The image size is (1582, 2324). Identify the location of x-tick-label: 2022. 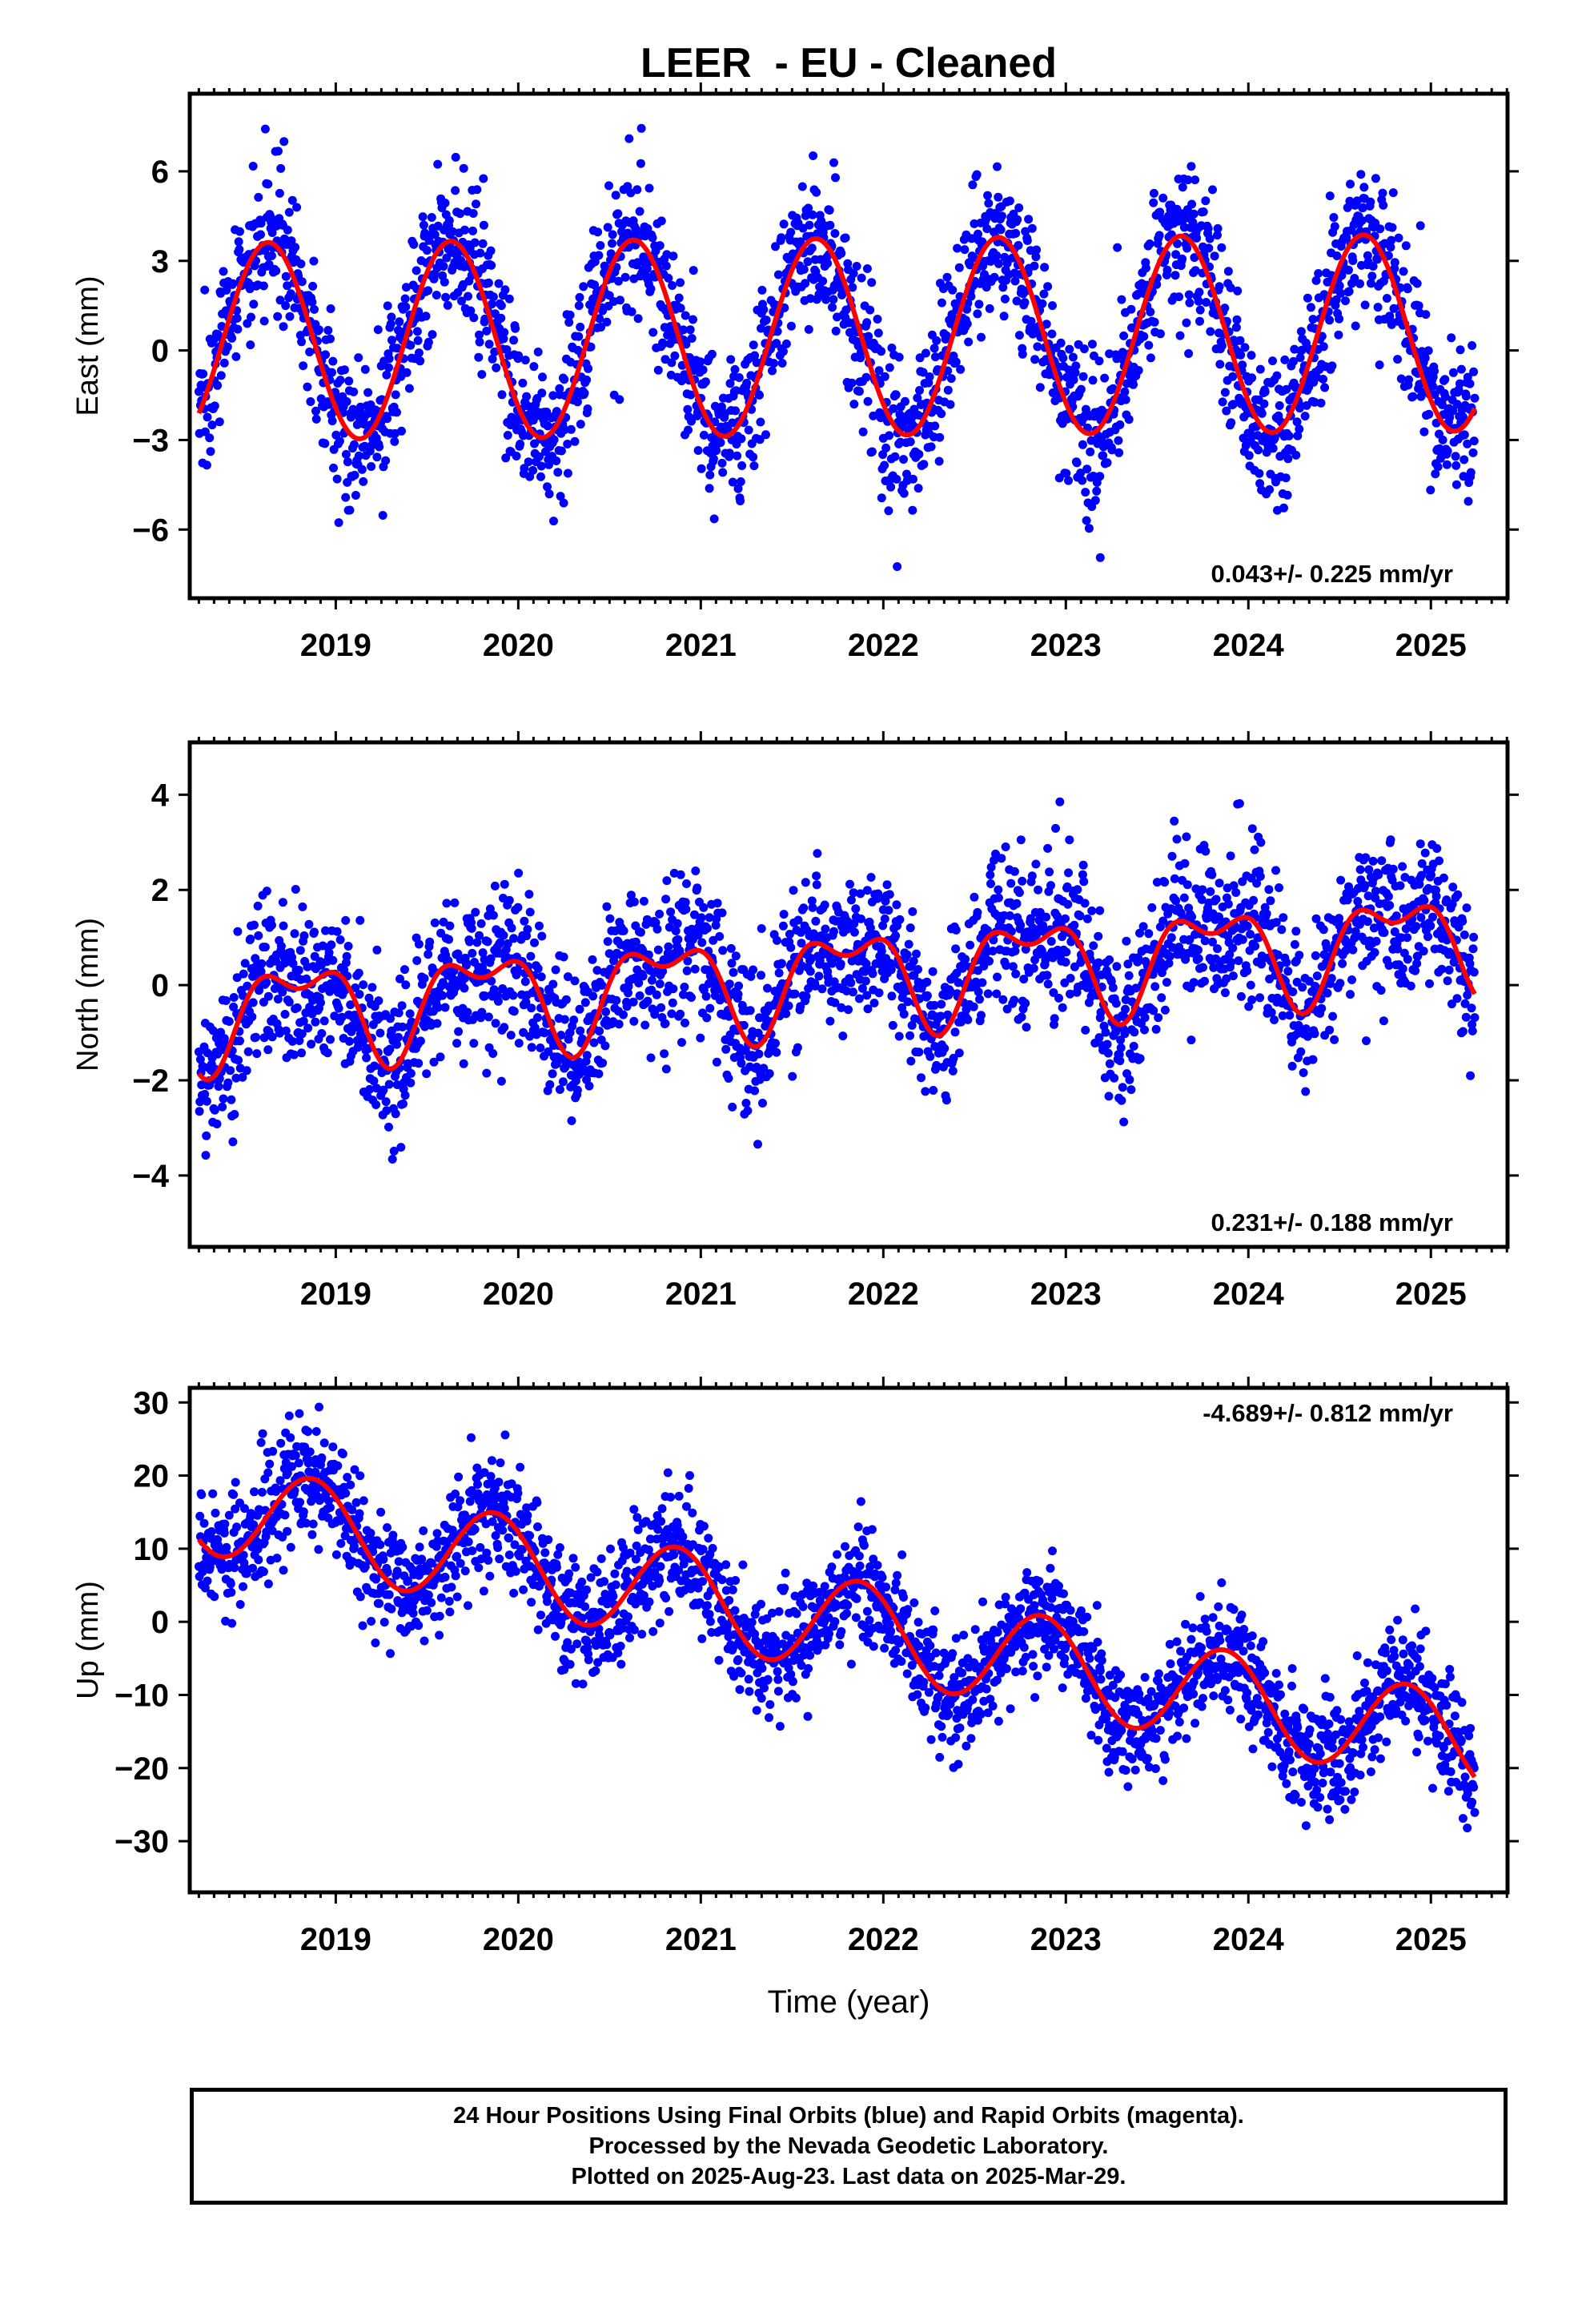
(883, 645).